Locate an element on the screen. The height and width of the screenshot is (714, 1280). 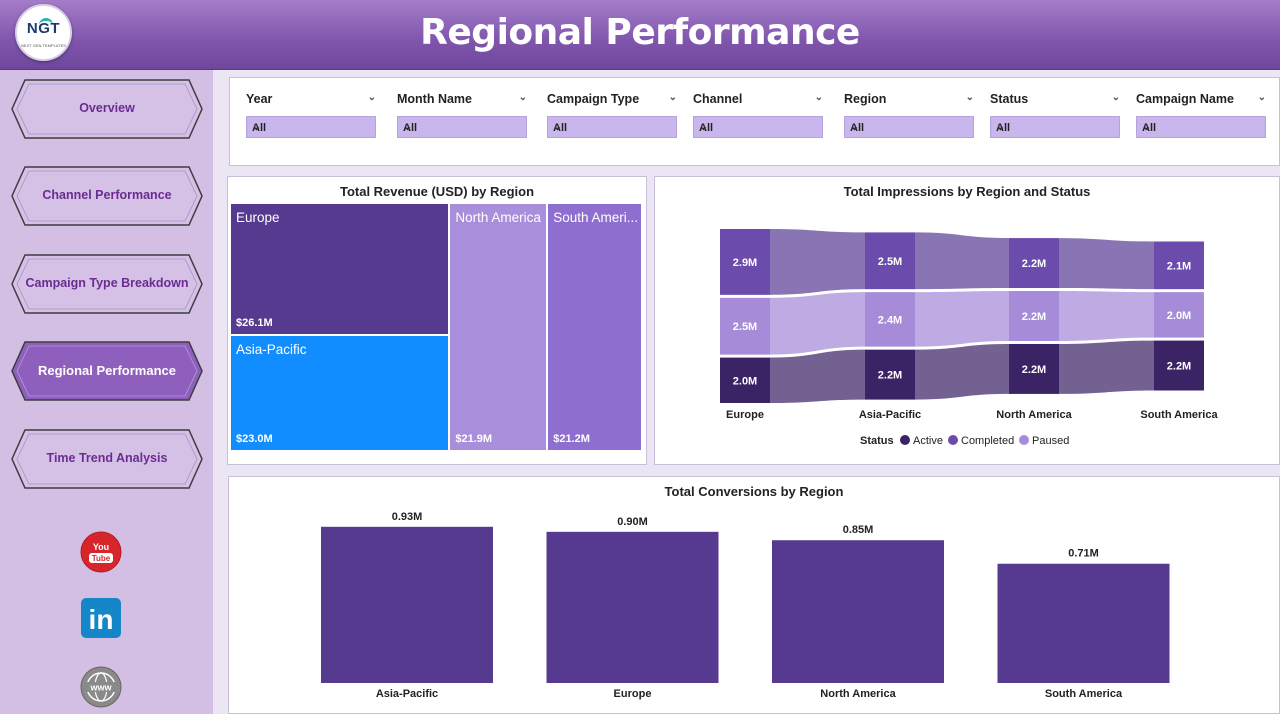
logo-swoosh-icon is located at coordinates (46, 25).